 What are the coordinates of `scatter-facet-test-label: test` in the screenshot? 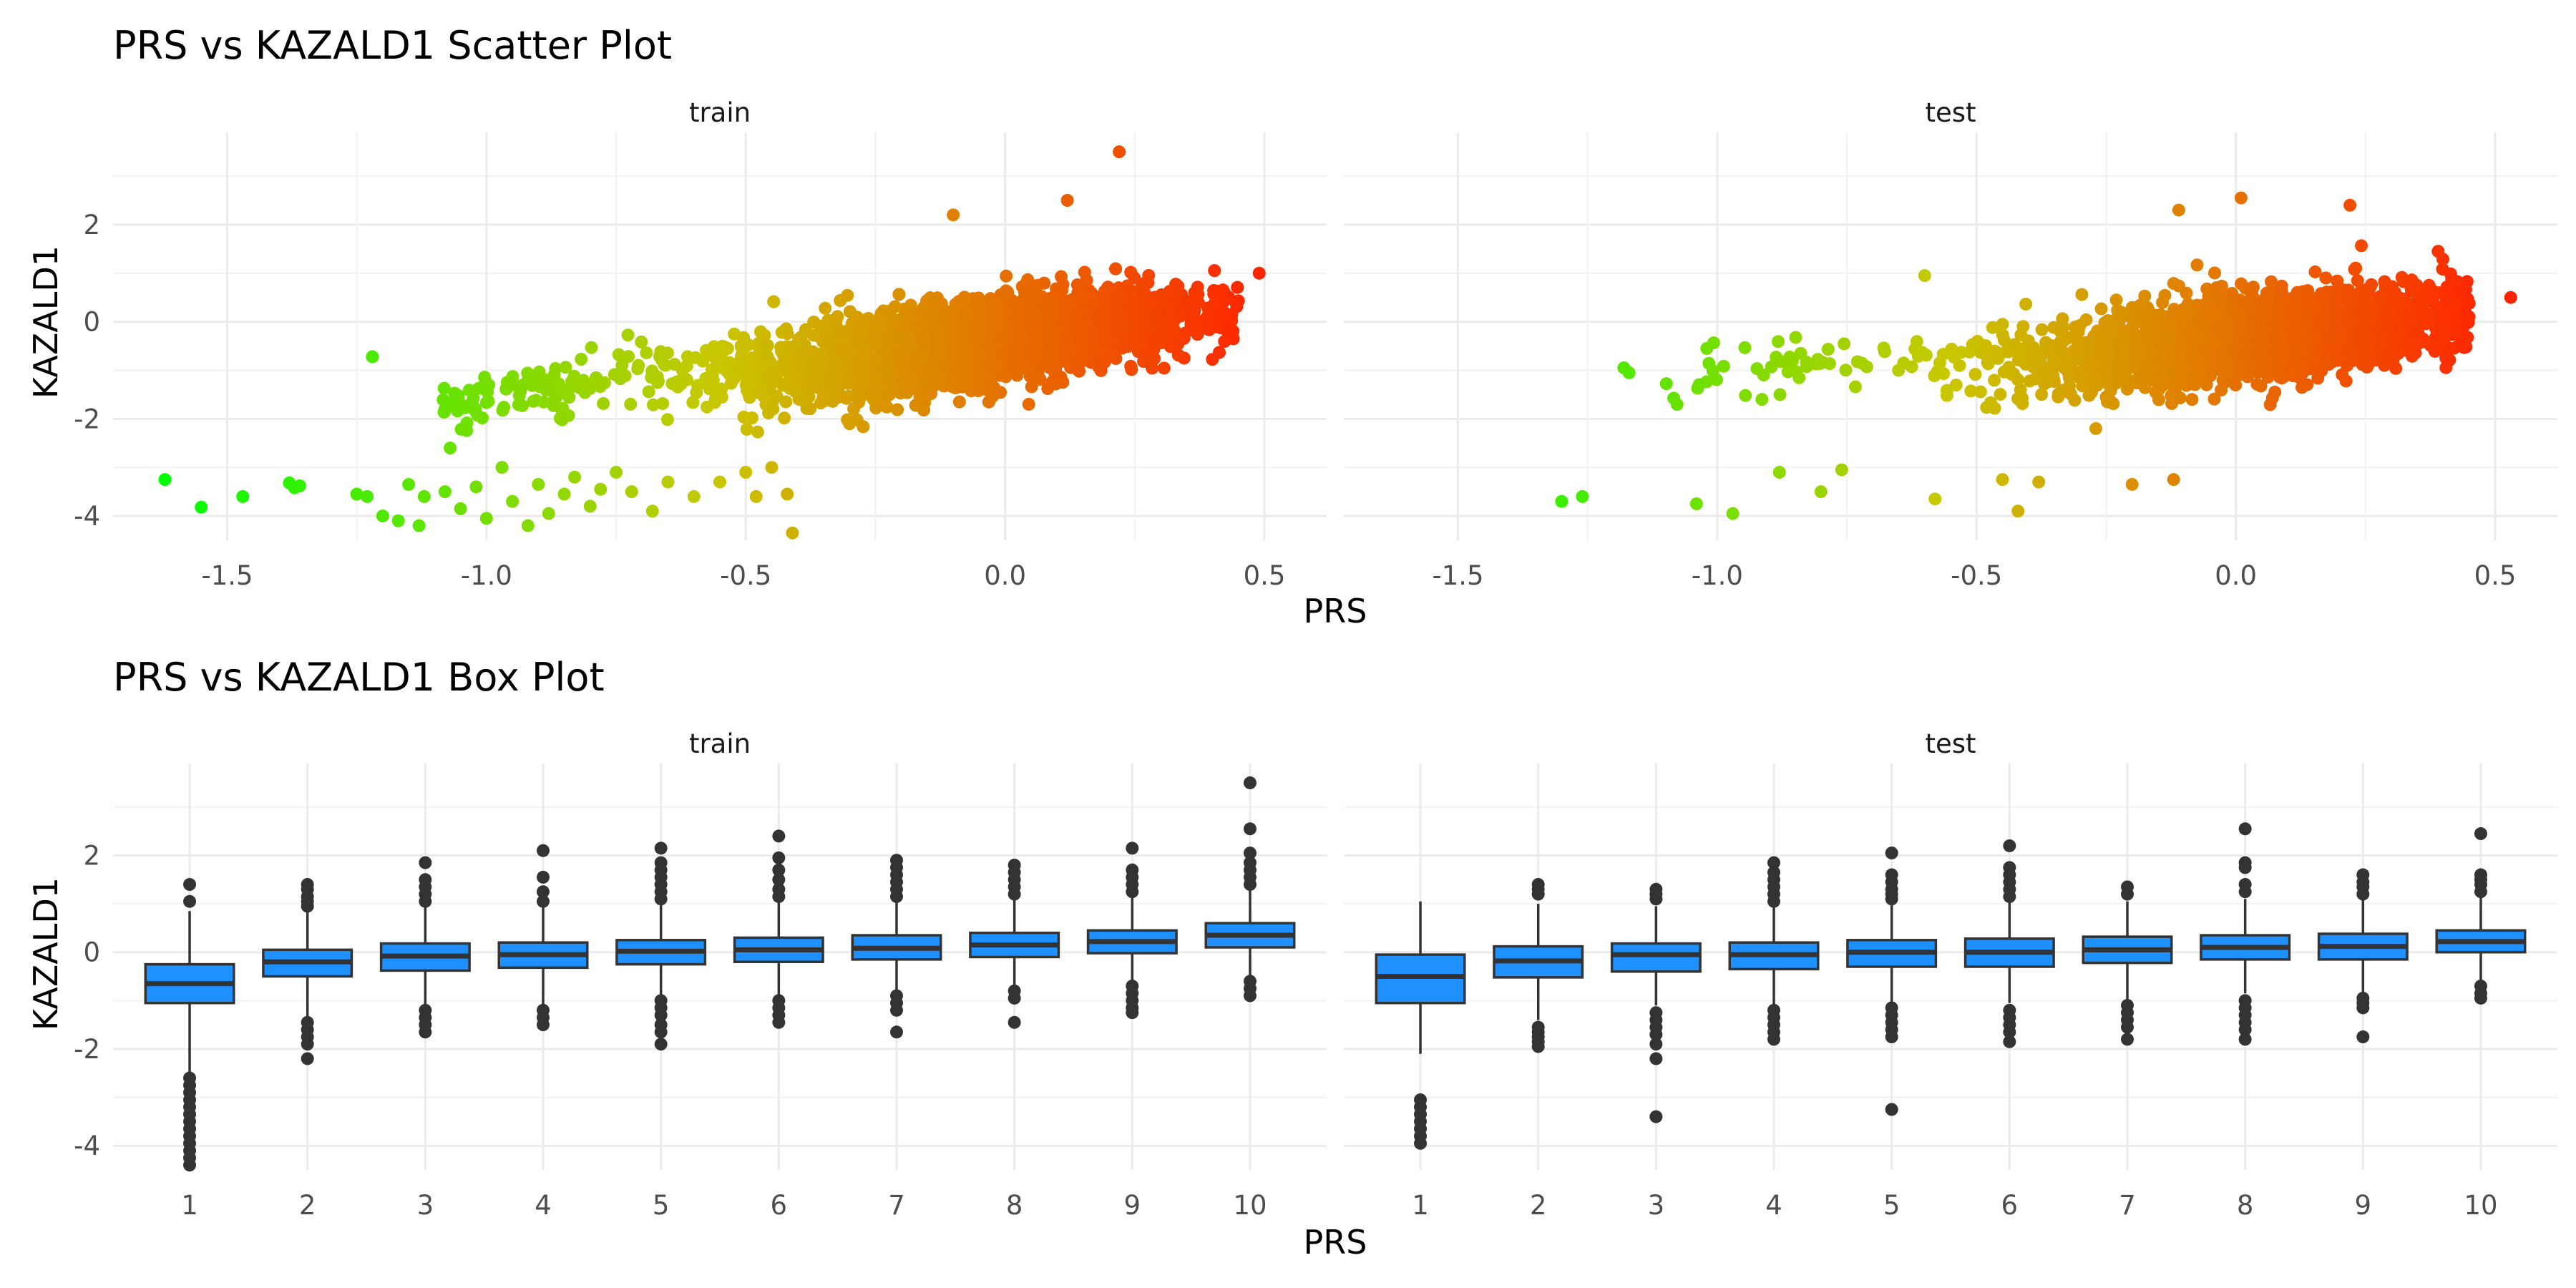 It's located at (1950, 112).